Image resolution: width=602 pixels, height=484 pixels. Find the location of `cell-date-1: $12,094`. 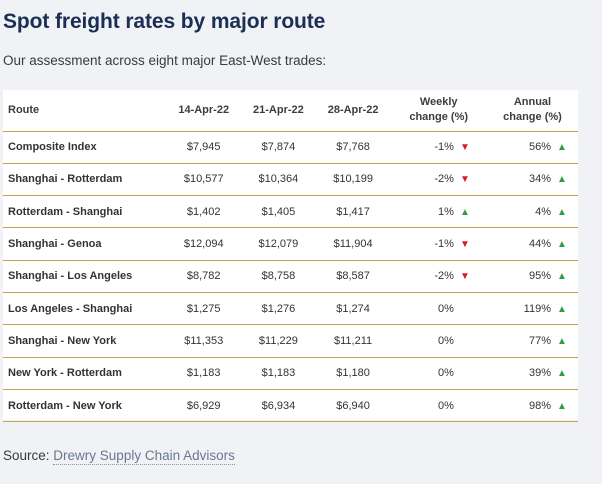

cell-date-1: $12,094 is located at coordinates (204, 244).